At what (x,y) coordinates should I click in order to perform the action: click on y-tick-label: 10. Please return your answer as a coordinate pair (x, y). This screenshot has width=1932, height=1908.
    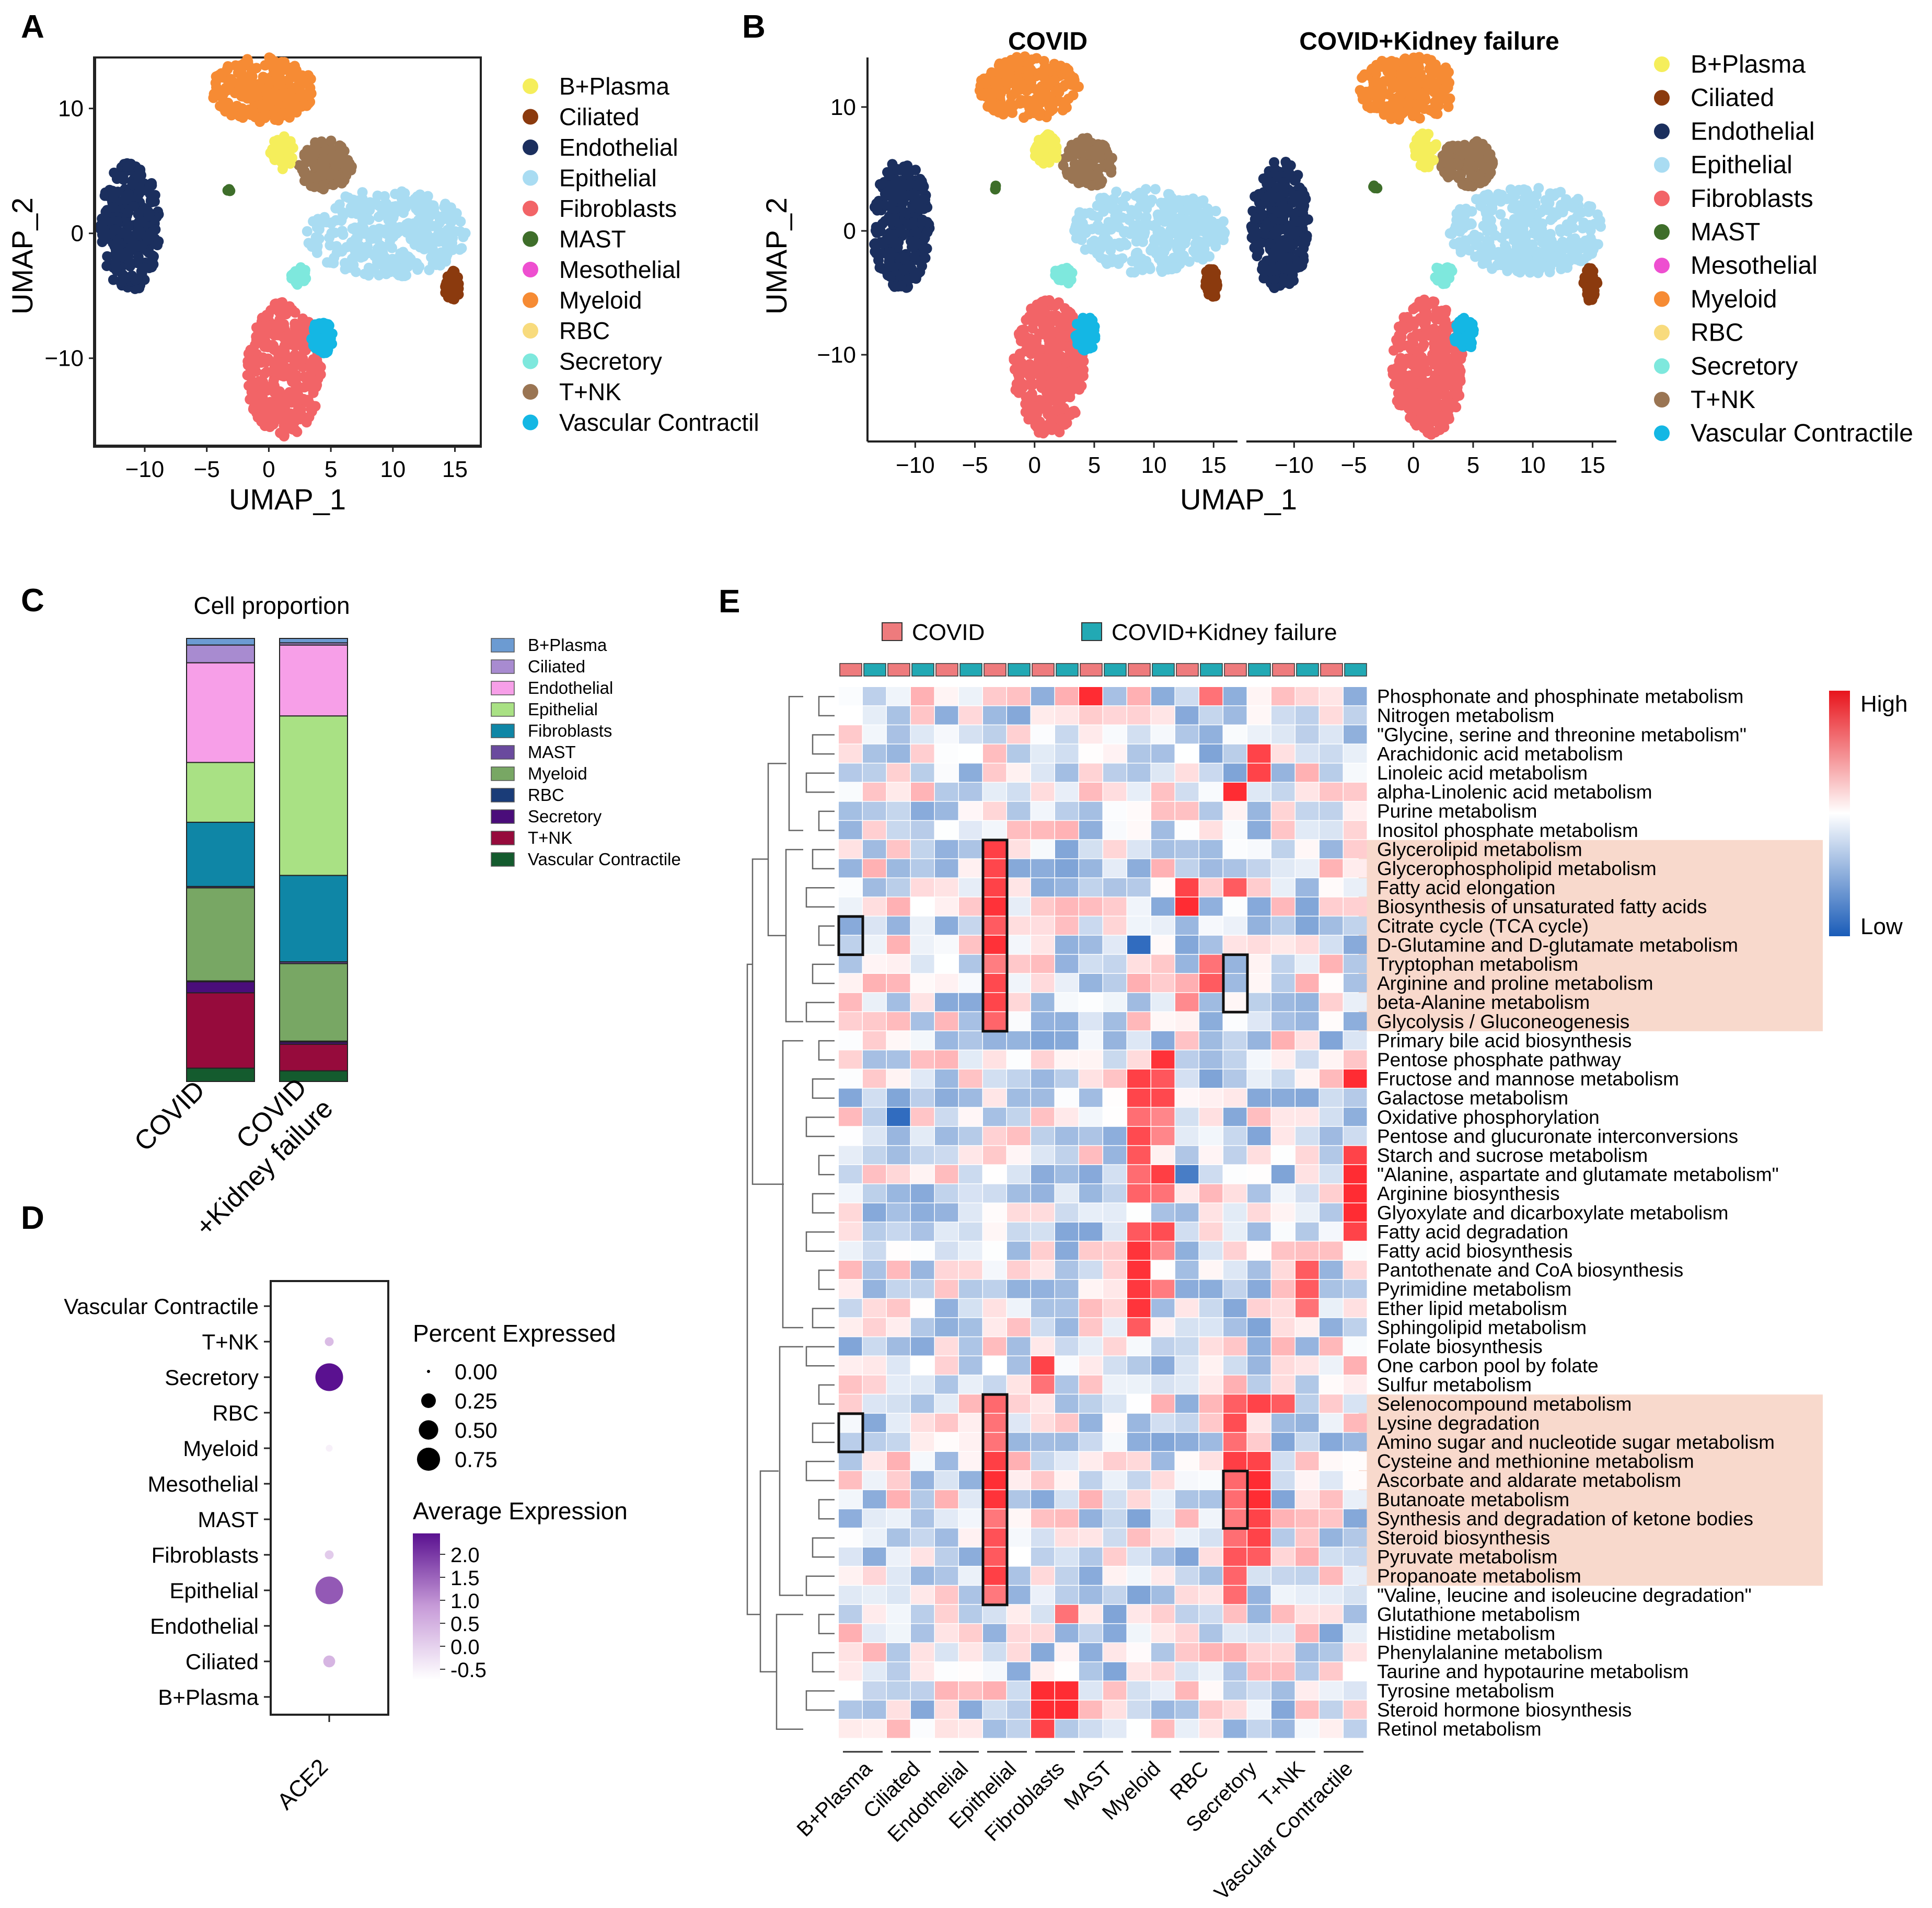
    Looking at the image, I should click on (843, 107).